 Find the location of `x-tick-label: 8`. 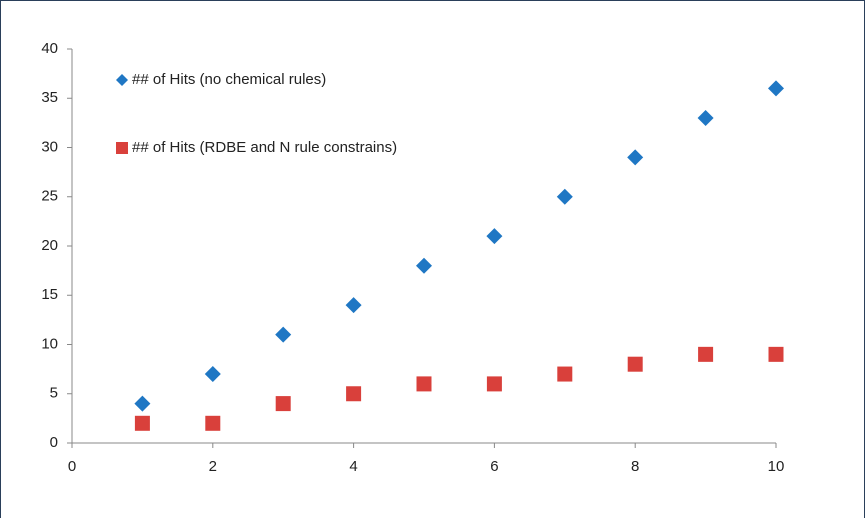

x-tick-label: 8 is located at coordinates (635, 466).